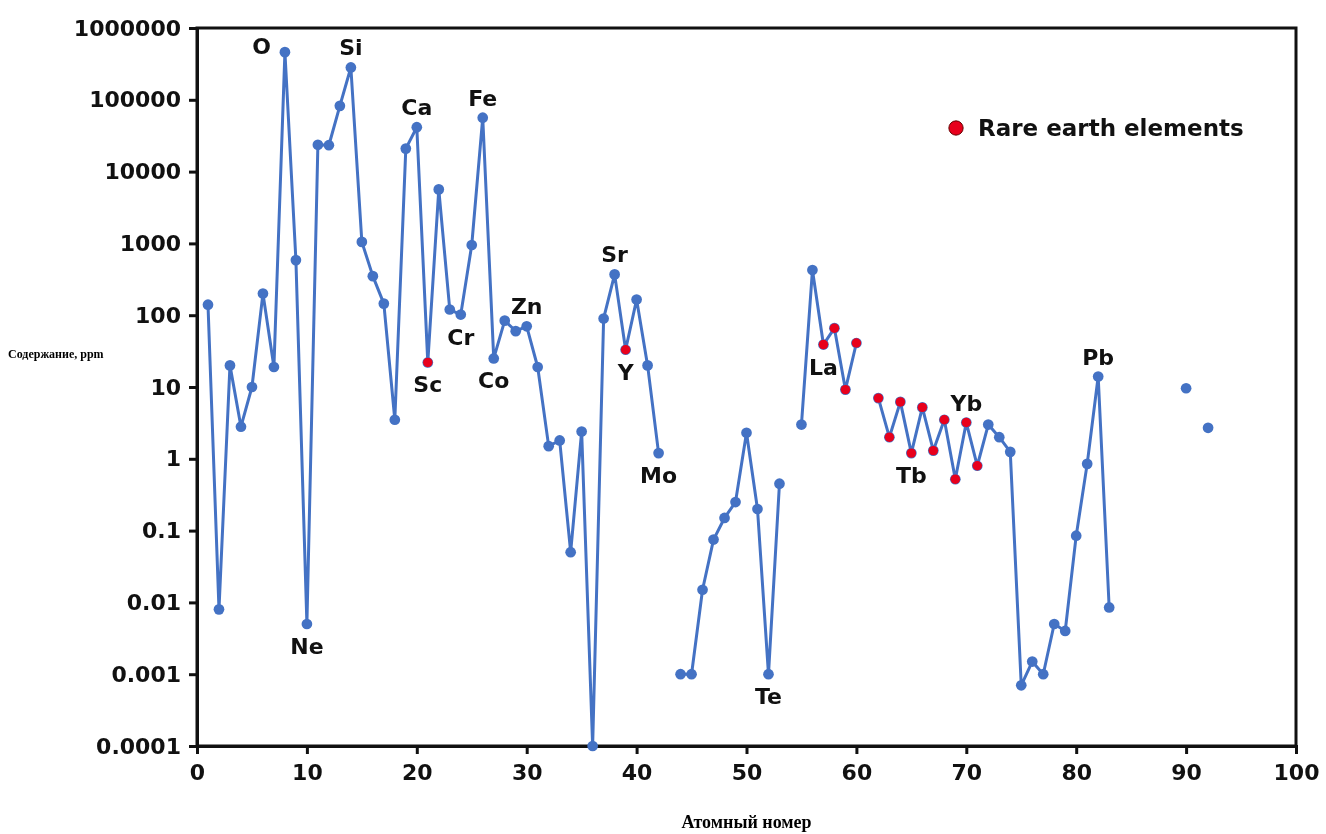 This screenshot has height=834, width=1326. I want to click on legend-label: Rare earth elements, so click(1111, 128).